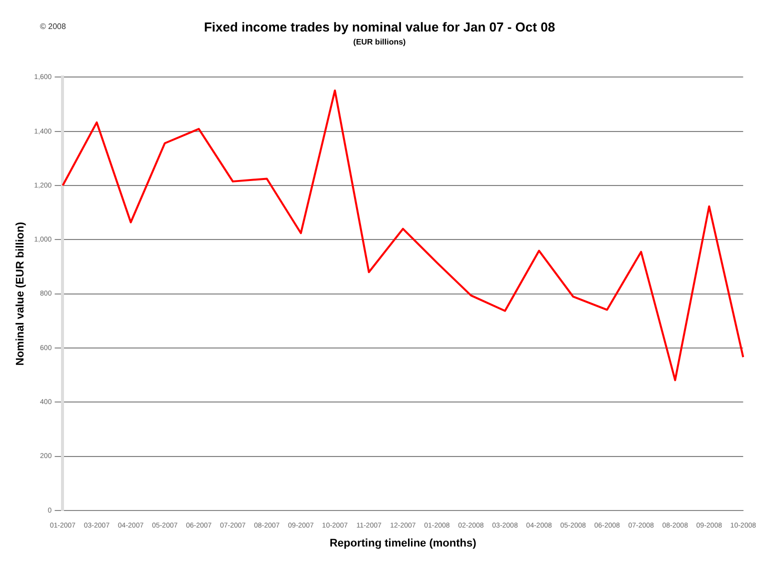 The image size is (759, 564). I want to click on y-axis-title: Nominal value (EUR billion), so click(20, 294).